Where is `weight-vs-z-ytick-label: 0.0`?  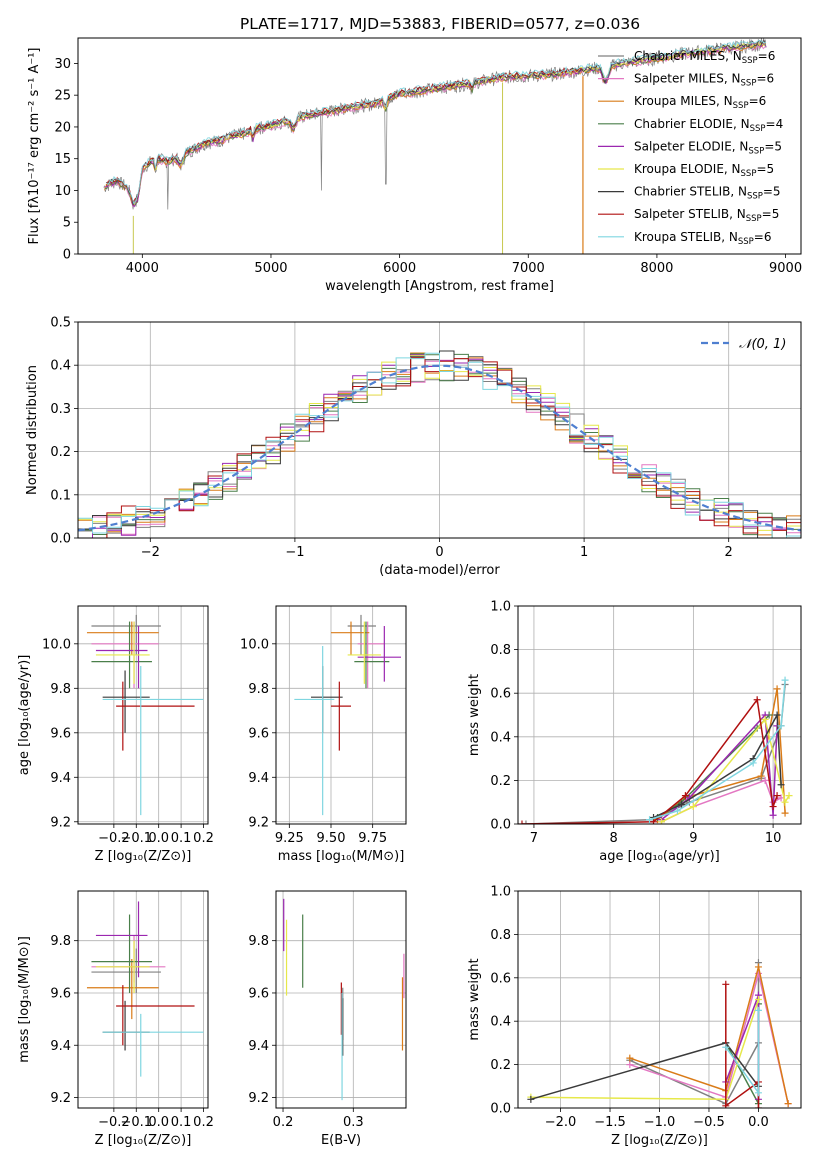
weight-vs-z-ytick-label: 0.0 is located at coordinates (500, 1109).